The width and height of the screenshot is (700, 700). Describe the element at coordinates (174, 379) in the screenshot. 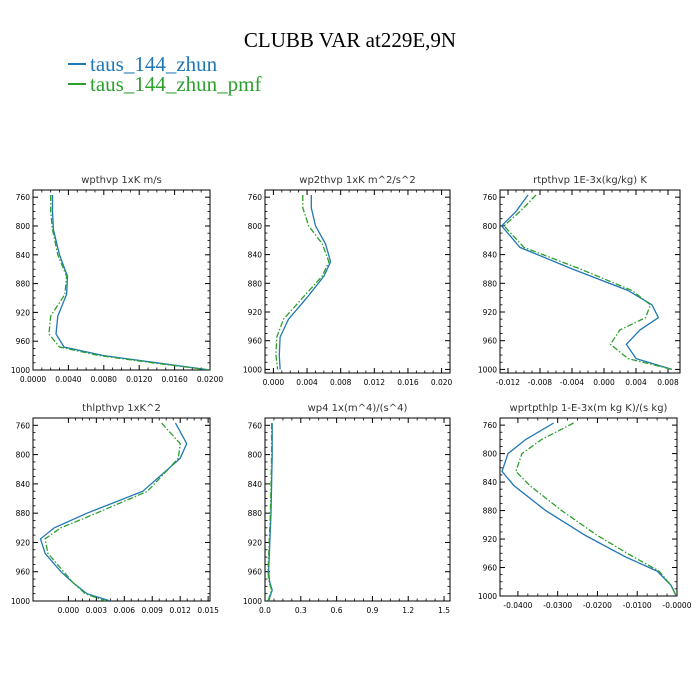

I see `x-tick-label: 0.0160` at that location.